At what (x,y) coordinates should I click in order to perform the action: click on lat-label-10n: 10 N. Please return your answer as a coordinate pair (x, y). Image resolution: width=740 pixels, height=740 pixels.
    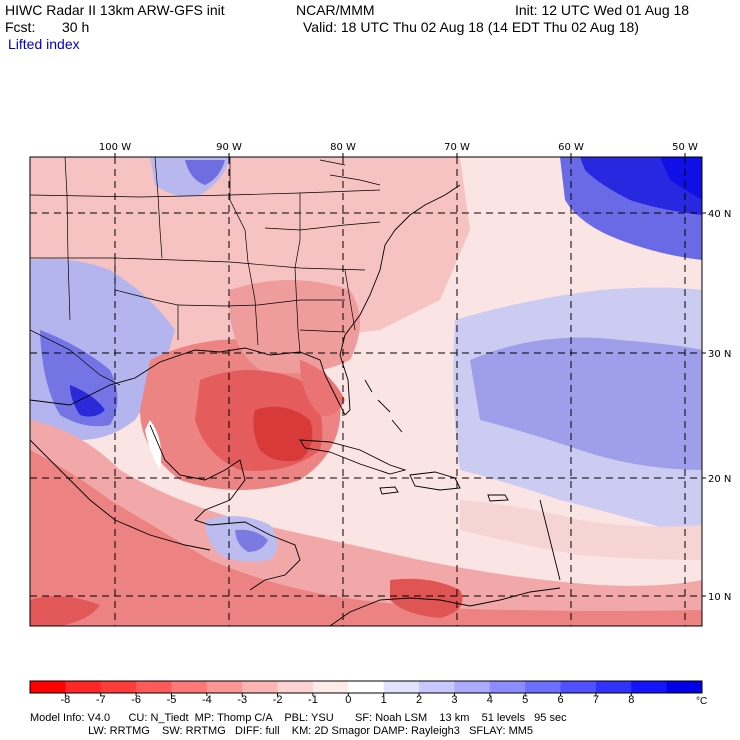
    Looking at the image, I should click on (719, 597).